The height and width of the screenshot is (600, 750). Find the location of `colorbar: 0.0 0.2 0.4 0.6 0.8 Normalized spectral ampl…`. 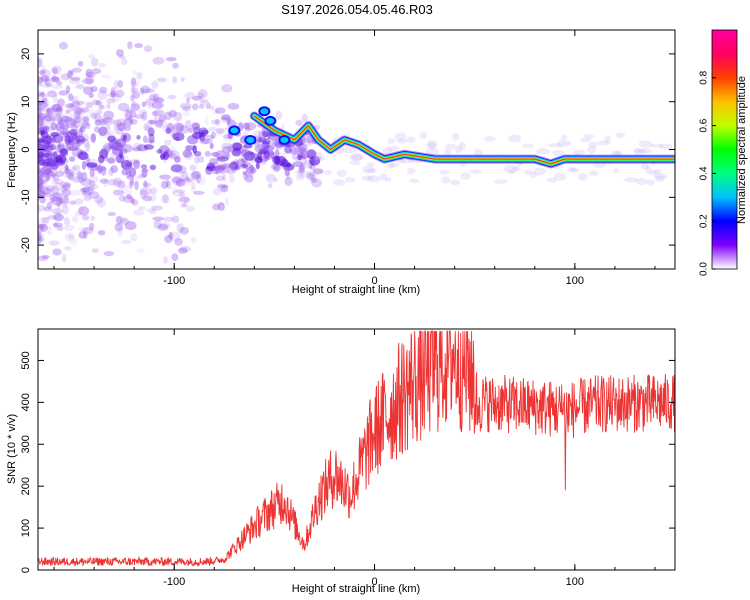

colorbar: 0.0 0.2 0.4 0.6 0.8 Normalized spectral ampl… is located at coordinates (723, 152).